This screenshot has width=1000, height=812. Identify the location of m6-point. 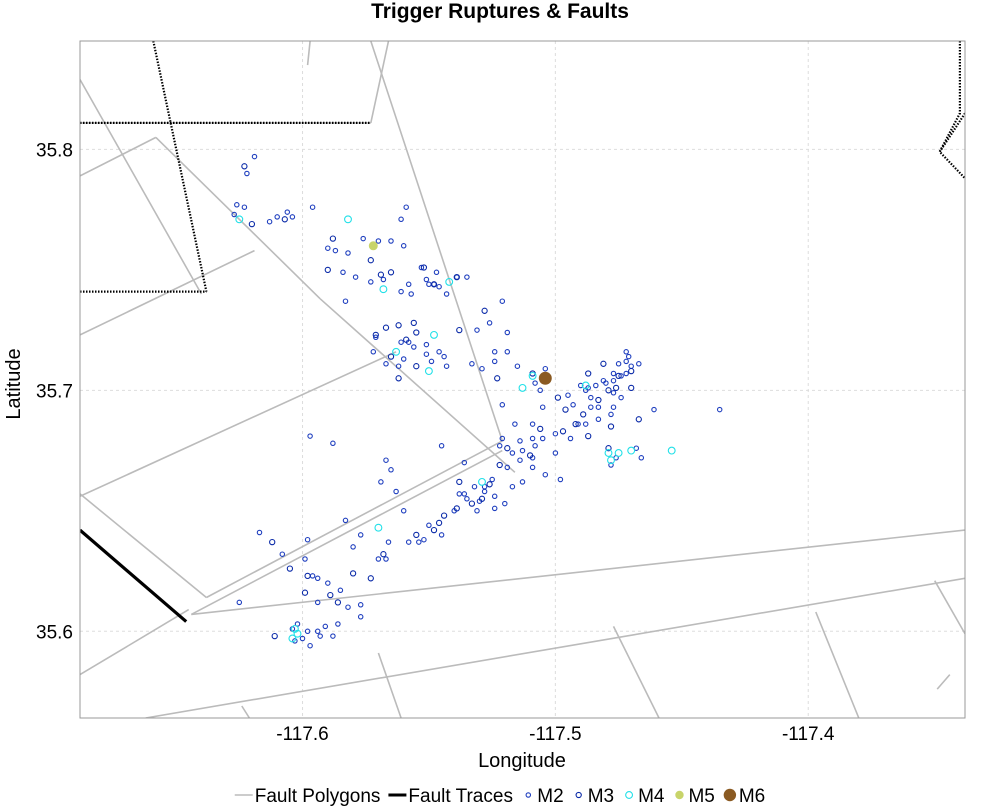
(545, 378).